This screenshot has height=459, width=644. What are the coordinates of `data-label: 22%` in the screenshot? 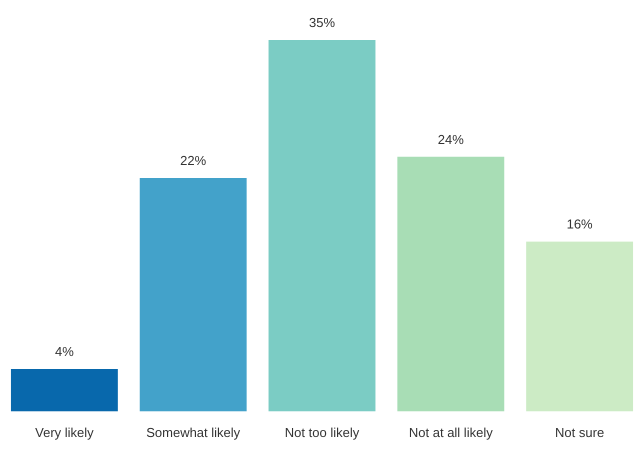 It's located at (193, 160).